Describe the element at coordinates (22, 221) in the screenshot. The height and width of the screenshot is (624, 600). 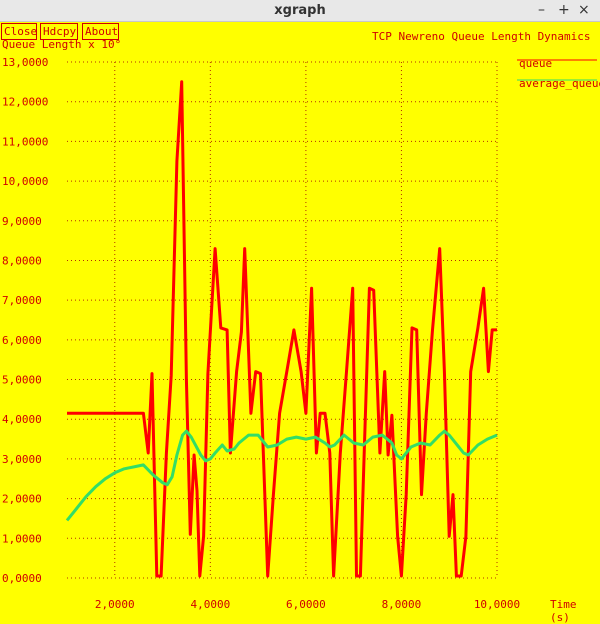
I see `y-tick-label: 9,0000` at that location.